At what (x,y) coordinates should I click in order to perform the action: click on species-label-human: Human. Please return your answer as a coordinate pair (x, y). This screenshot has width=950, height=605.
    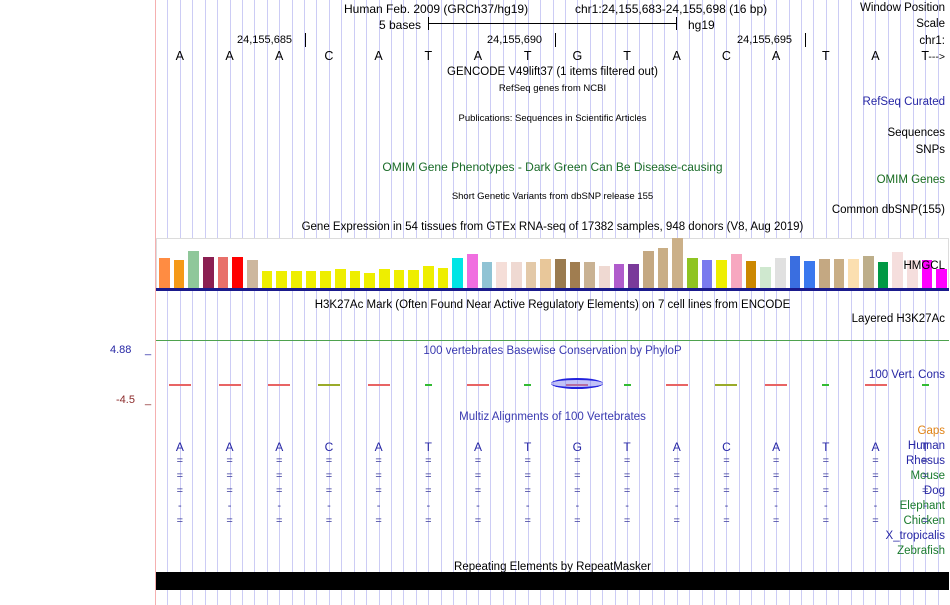
    Looking at the image, I should click on (926, 446).